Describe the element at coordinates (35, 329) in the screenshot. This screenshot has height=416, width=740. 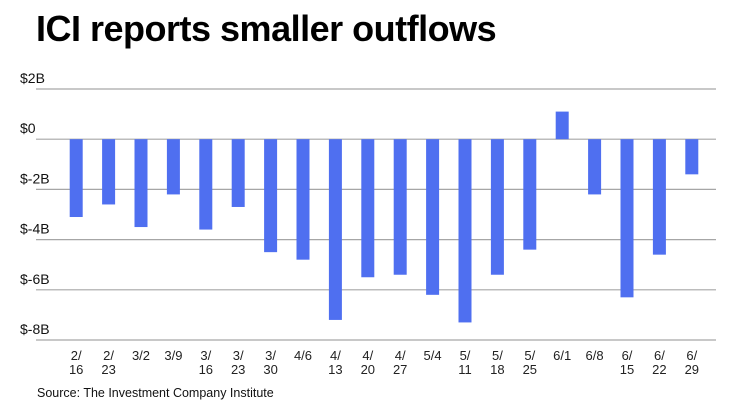
I see `y-tick-label: $-8B` at that location.